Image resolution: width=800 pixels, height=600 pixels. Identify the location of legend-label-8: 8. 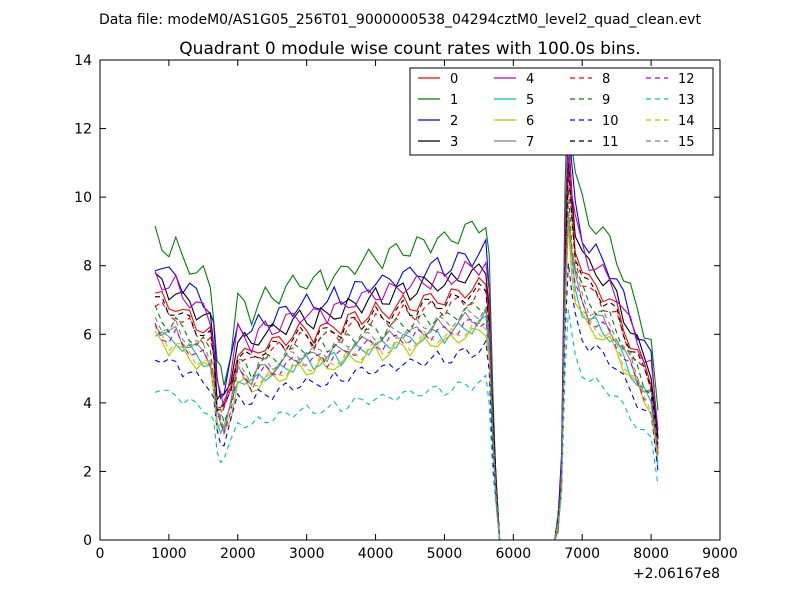
(606, 79).